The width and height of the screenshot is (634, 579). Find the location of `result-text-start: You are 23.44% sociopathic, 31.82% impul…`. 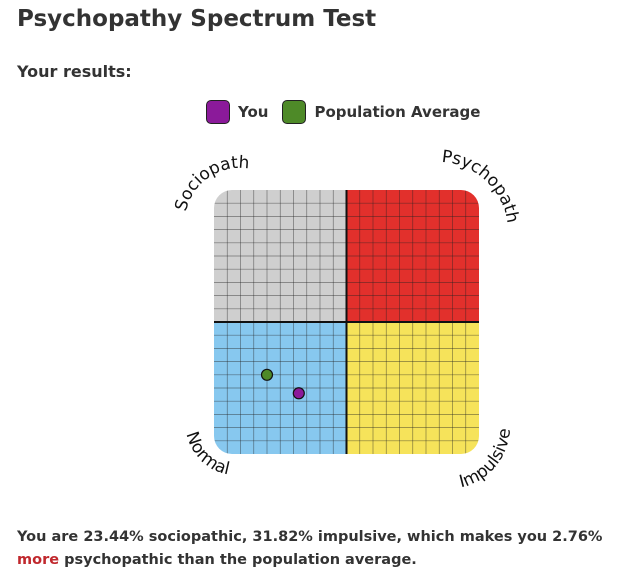

result-text-start: You are 23.44% sociopathic, 31.82% impul… is located at coordinates (310, 537).